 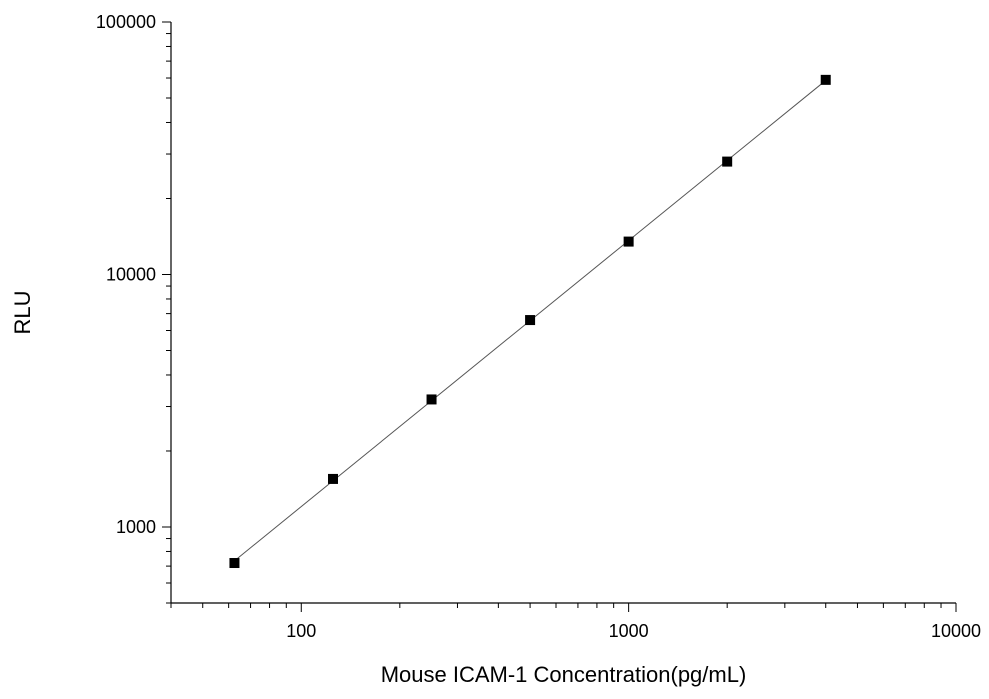 I want to click on y-tick-label: 1000, so click(x=136, y=527).